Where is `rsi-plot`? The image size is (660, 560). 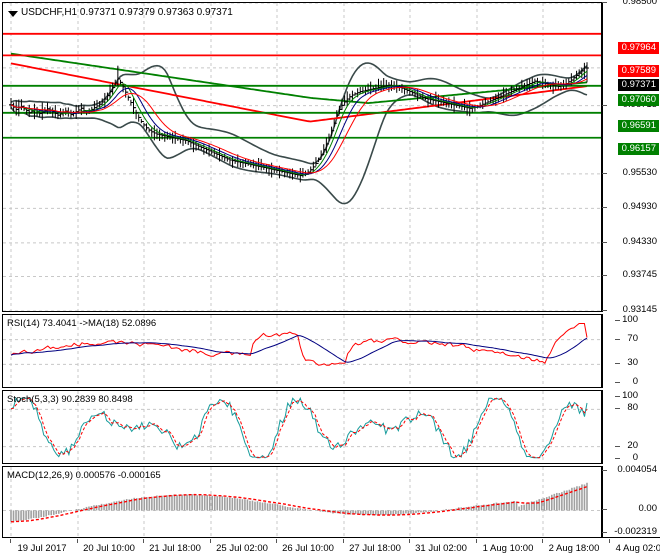
rsi-plot is located at coordinates (302, 351).